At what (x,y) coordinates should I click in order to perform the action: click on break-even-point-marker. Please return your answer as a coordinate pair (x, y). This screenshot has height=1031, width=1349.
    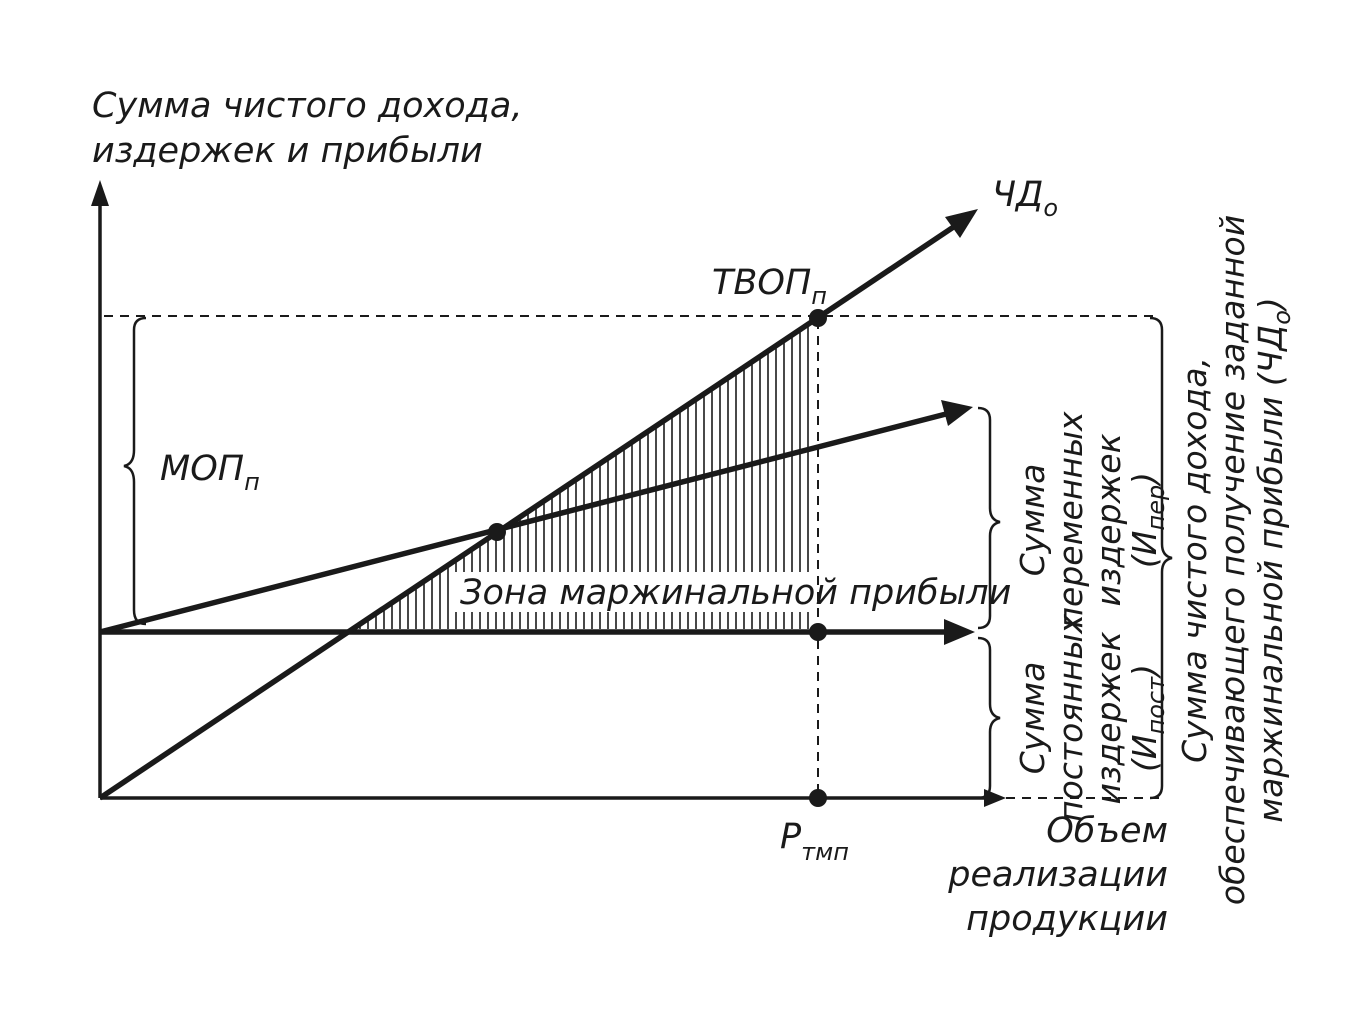
    Looking at the image, I should click on (497, 532).